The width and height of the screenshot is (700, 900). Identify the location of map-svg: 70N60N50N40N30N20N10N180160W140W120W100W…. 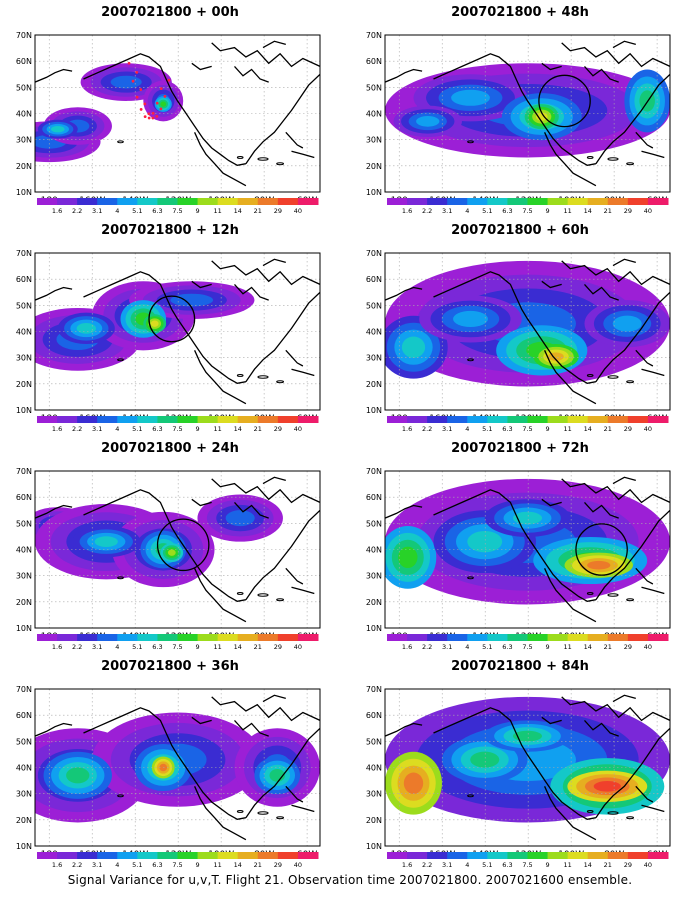
(168, 559).